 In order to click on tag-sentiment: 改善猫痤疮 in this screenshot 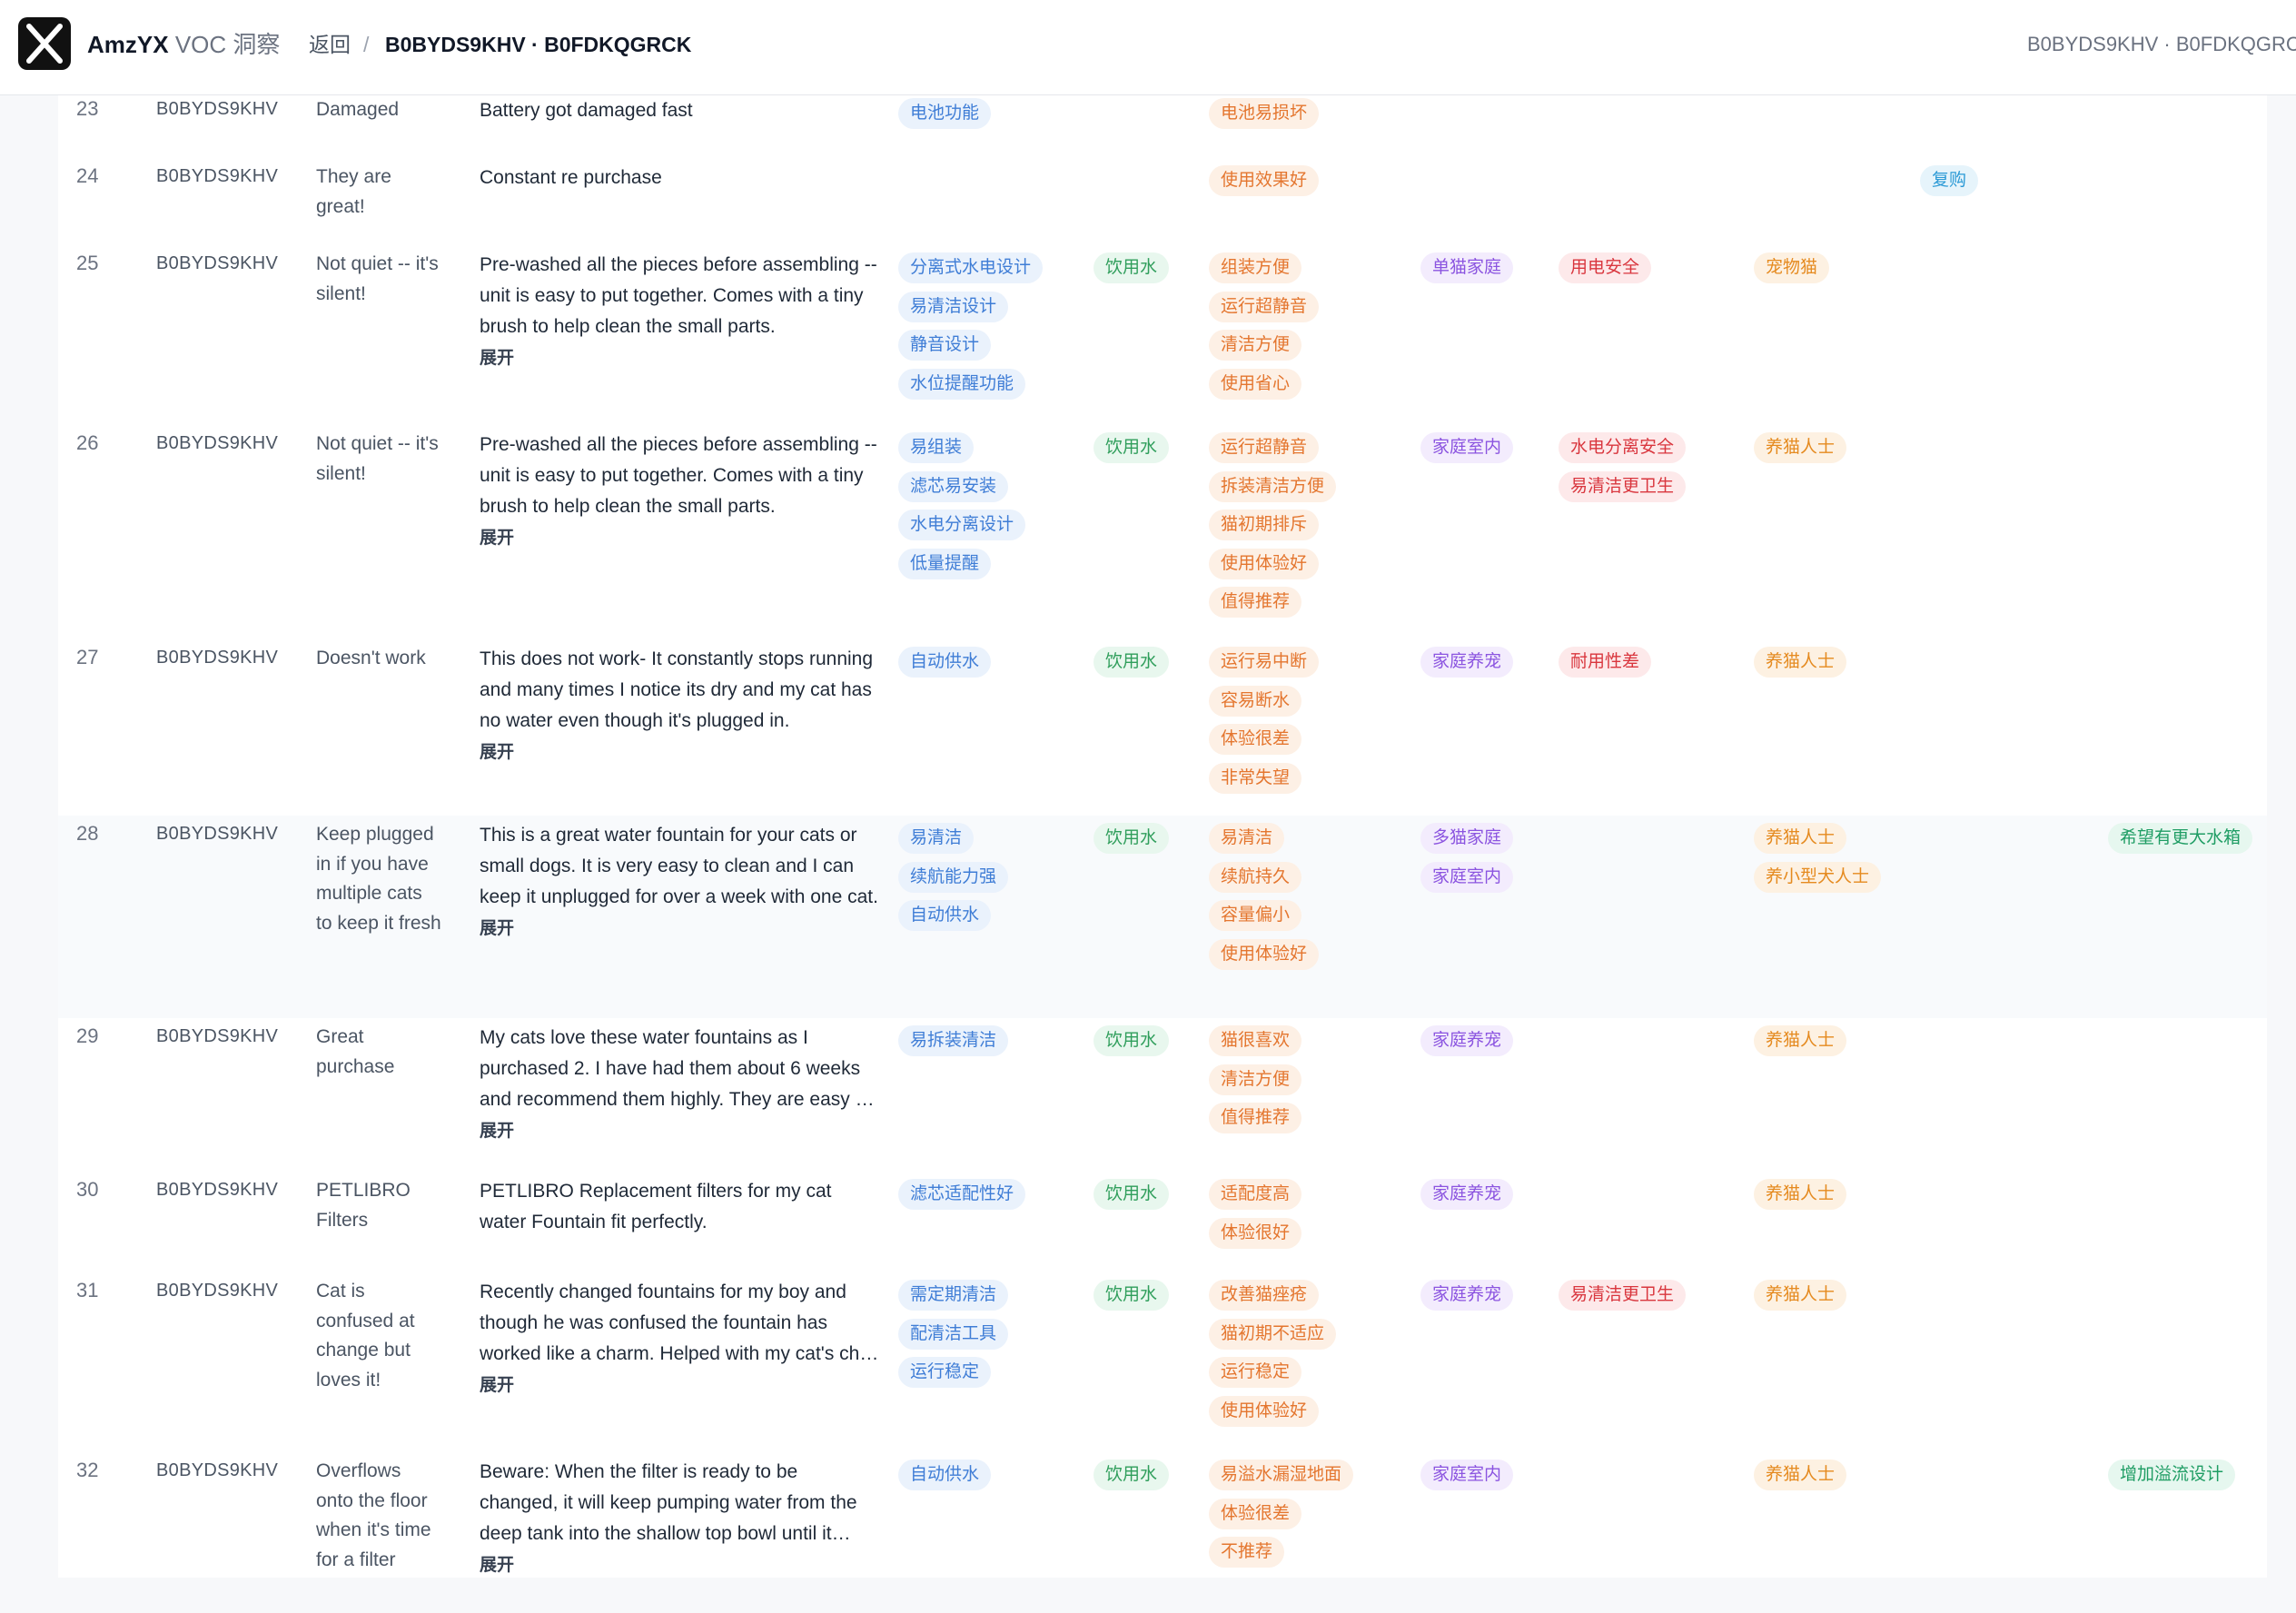, I will do `click(1264, 1295)`.